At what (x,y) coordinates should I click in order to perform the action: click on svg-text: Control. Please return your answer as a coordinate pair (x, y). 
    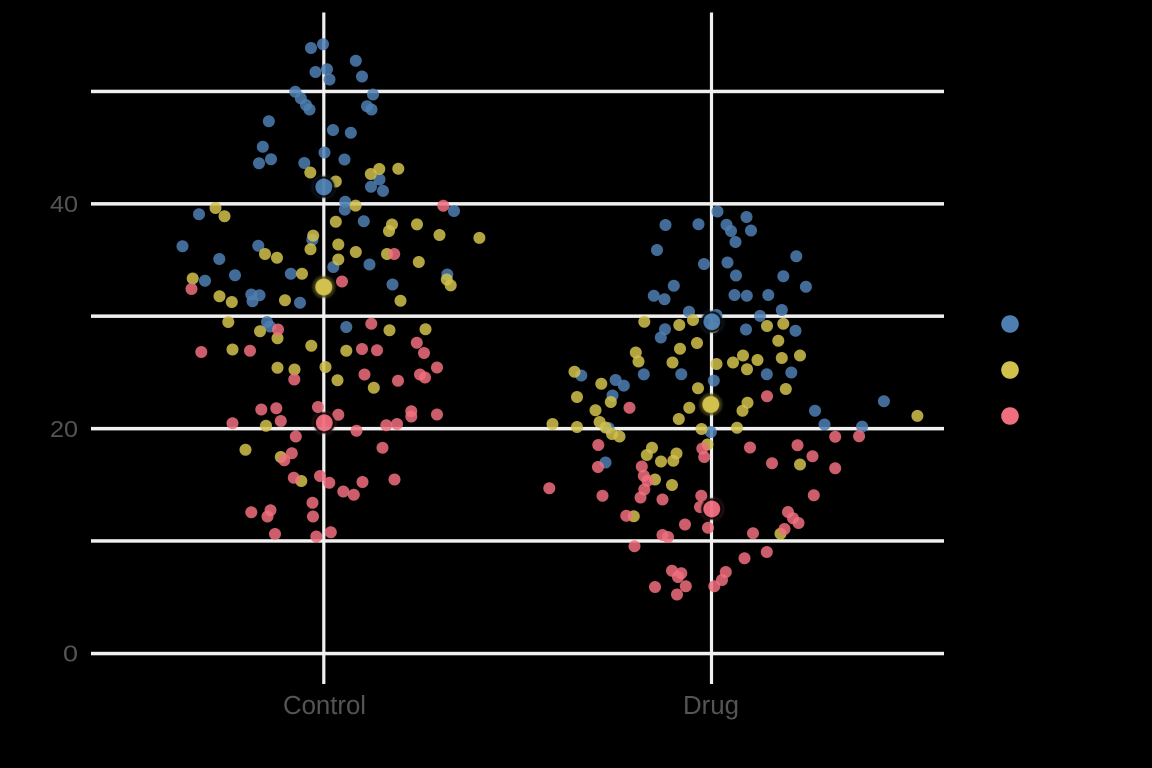
    Looking at the image, I should click on (324, 706).